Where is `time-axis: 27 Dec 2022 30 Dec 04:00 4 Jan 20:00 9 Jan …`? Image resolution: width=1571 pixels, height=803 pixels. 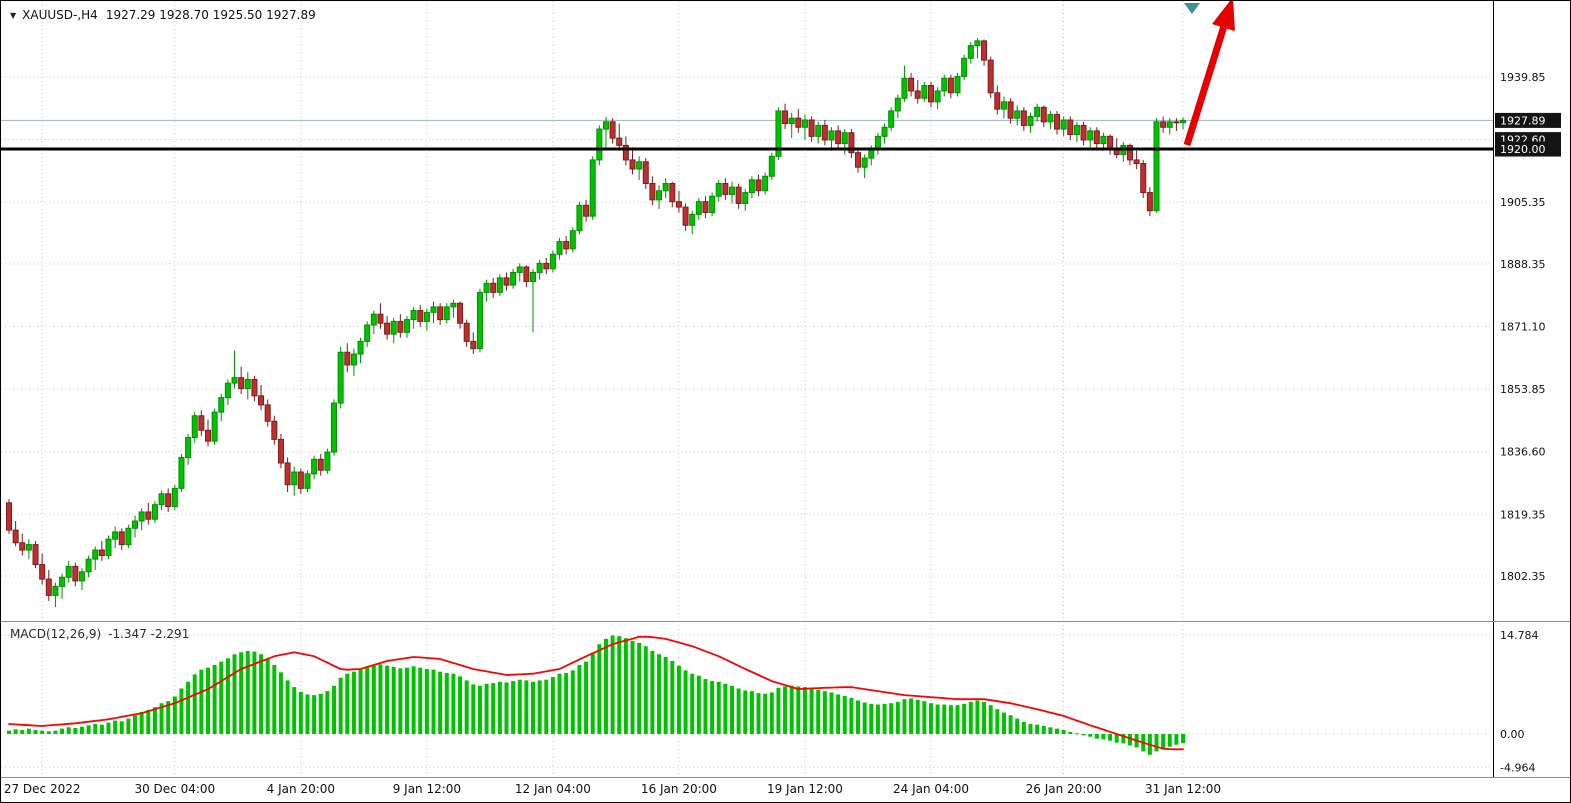 time-axis: 27 Dec 2022 30 Dec 04:00 4 Jan 20:00 9 Jan … is located at coordinates (785, 790).